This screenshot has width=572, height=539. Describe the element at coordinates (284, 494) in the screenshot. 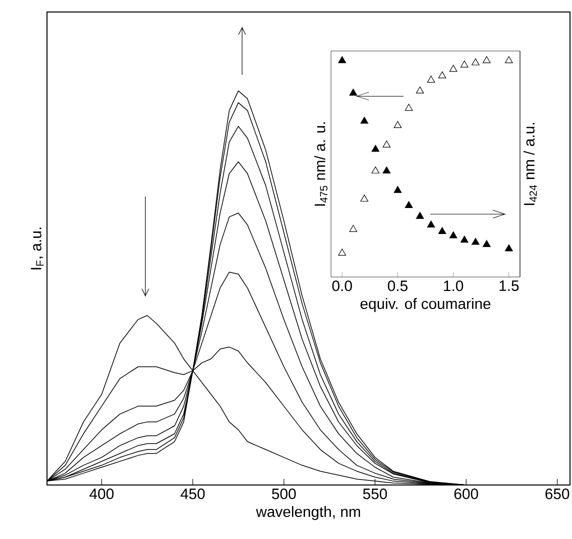

I see `x-tick-label: 500` at that location.